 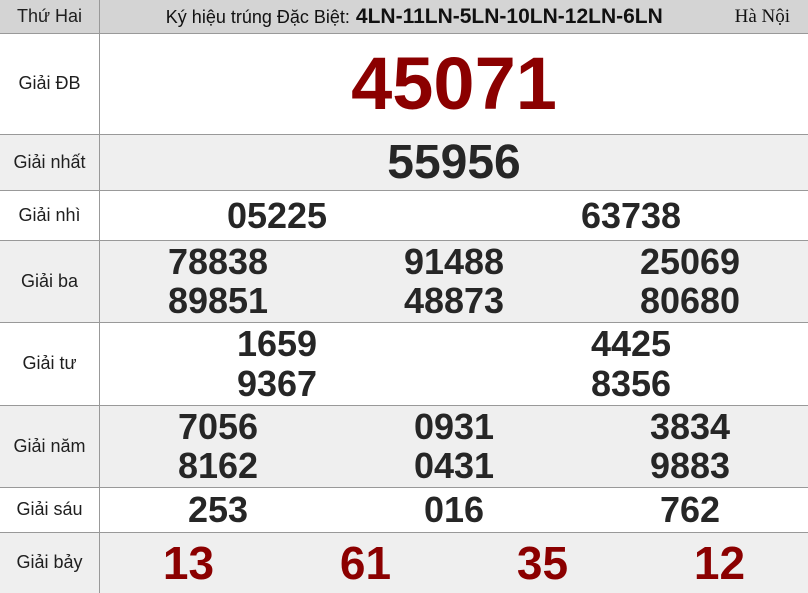 I want to click on symbol-label: Ký hiệu trúng Đặc Biệt:, so click(x=257, y=16).